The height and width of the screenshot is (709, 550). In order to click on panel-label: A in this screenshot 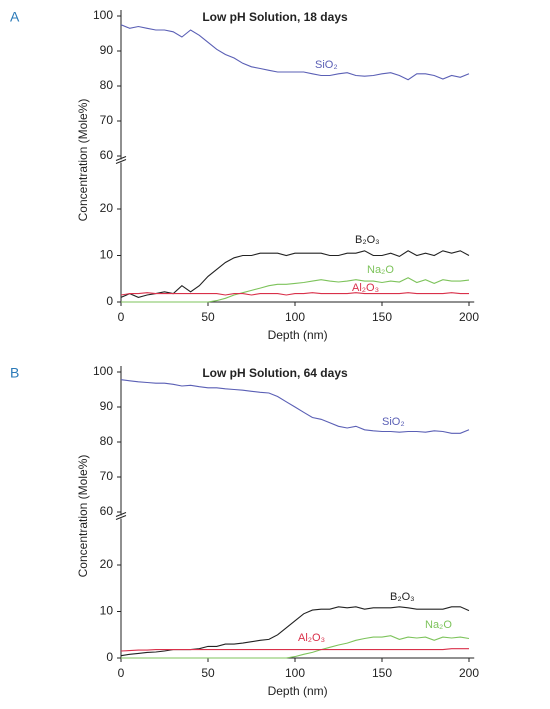, I will do `click(15, 17)`.